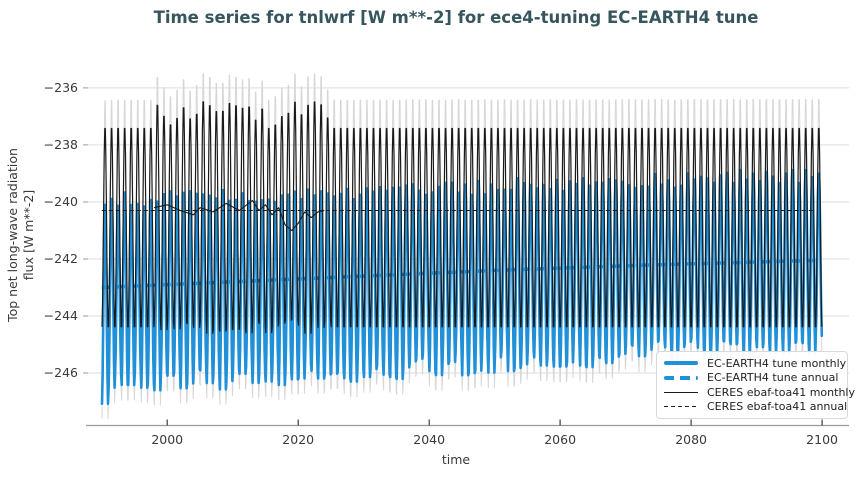 This screenshot has width=856, height=478. What do you see at coordinates (456, 459) in the screenshot?
I see `x-axis-label: time` at bounding box center [456, 459].